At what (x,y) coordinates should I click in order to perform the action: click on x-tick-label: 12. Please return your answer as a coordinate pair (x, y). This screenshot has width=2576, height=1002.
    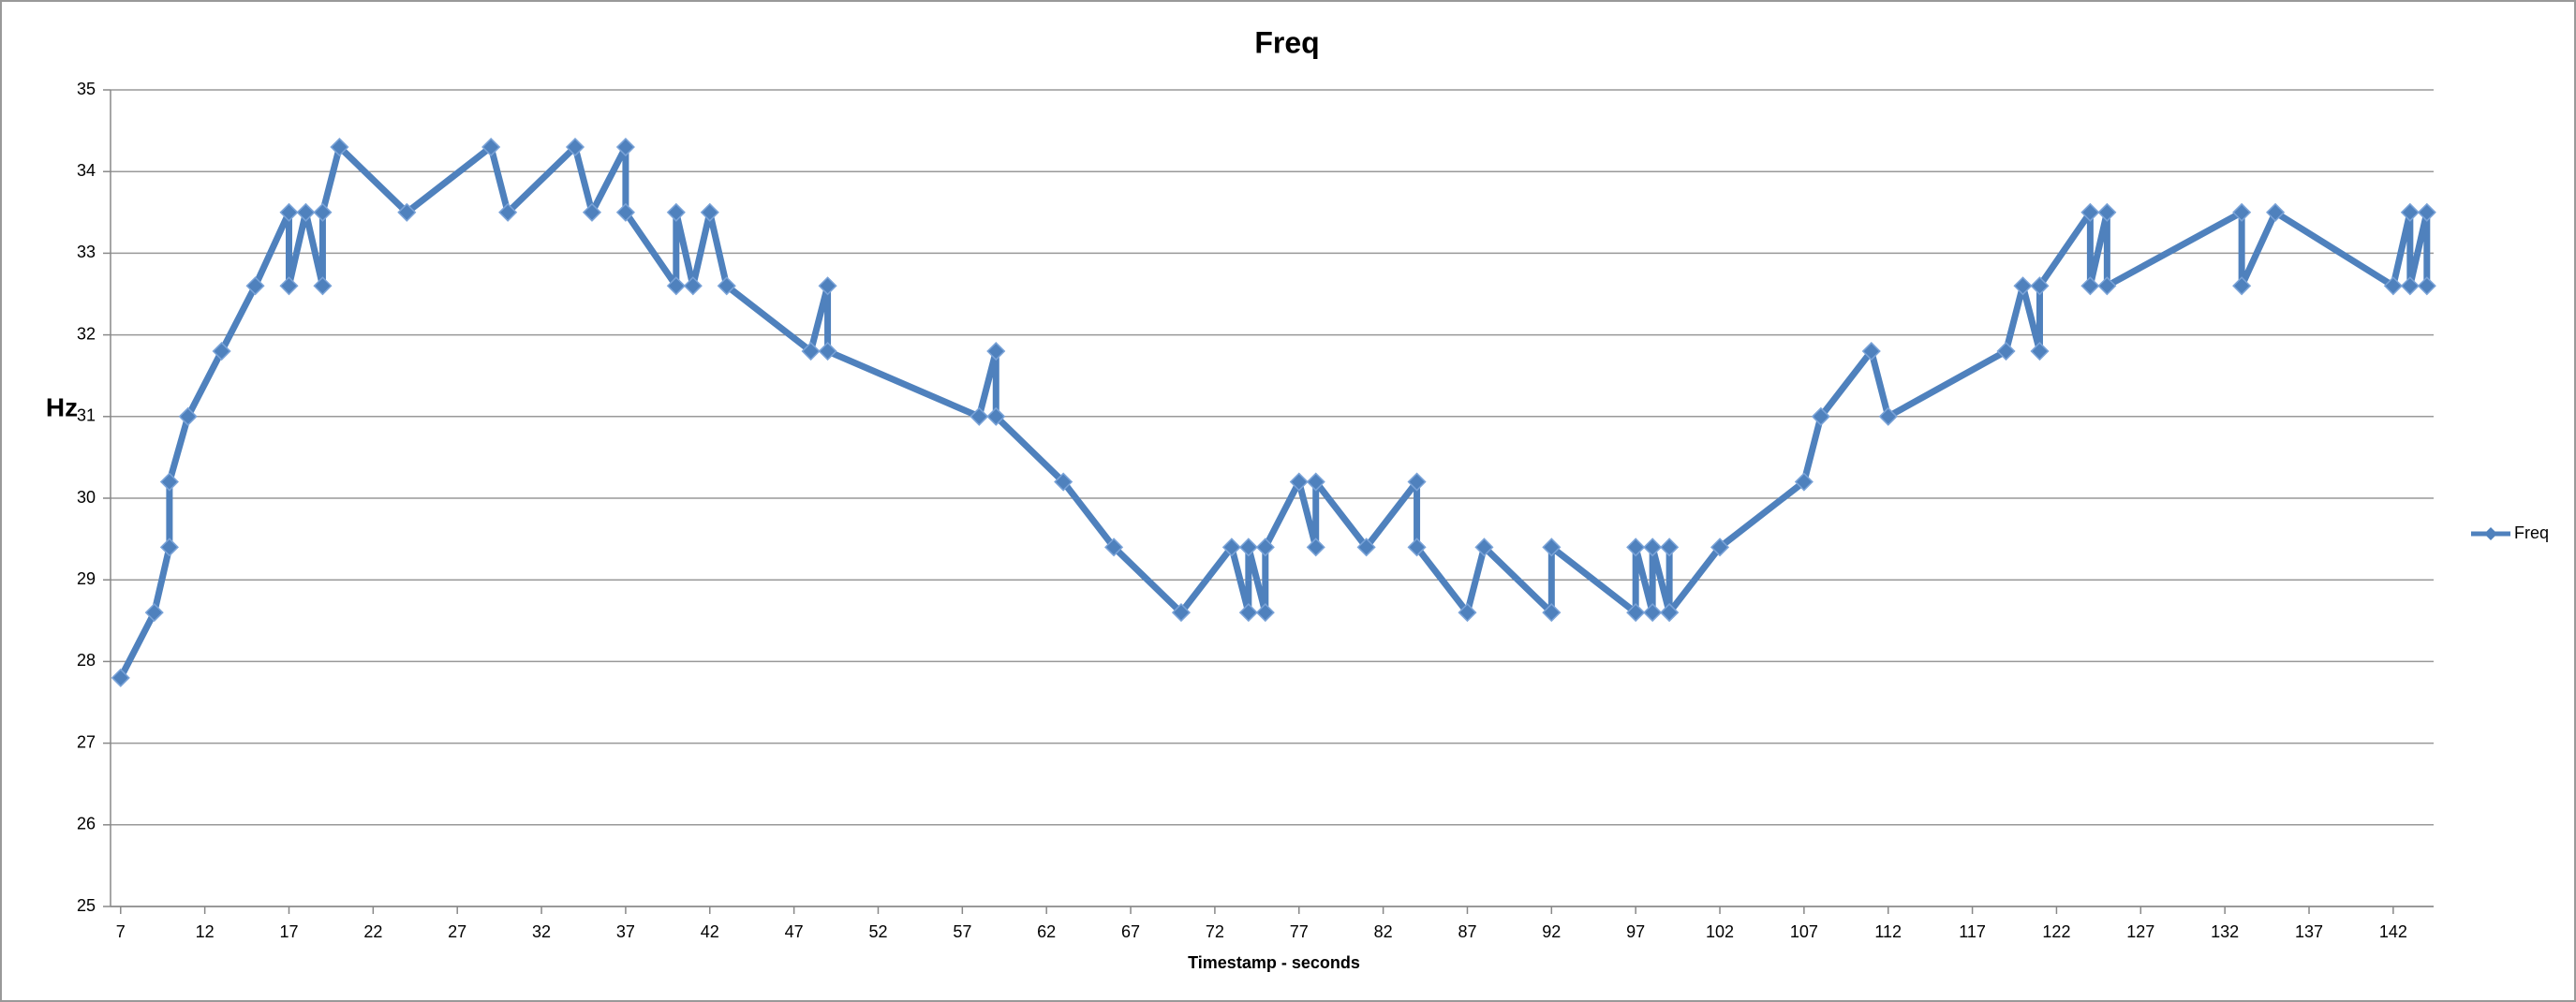
    Looking at the image, I should click on (205, 932).